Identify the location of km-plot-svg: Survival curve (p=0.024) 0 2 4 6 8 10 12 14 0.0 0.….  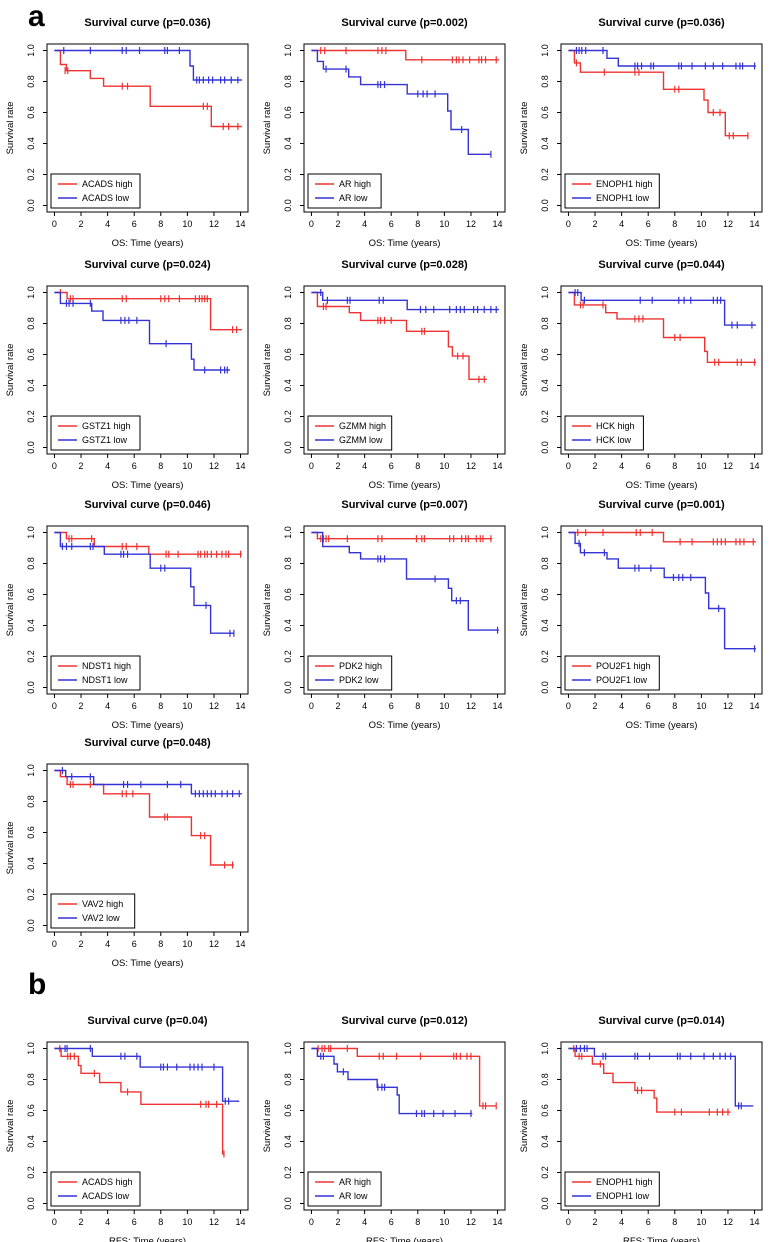
(127, 375).